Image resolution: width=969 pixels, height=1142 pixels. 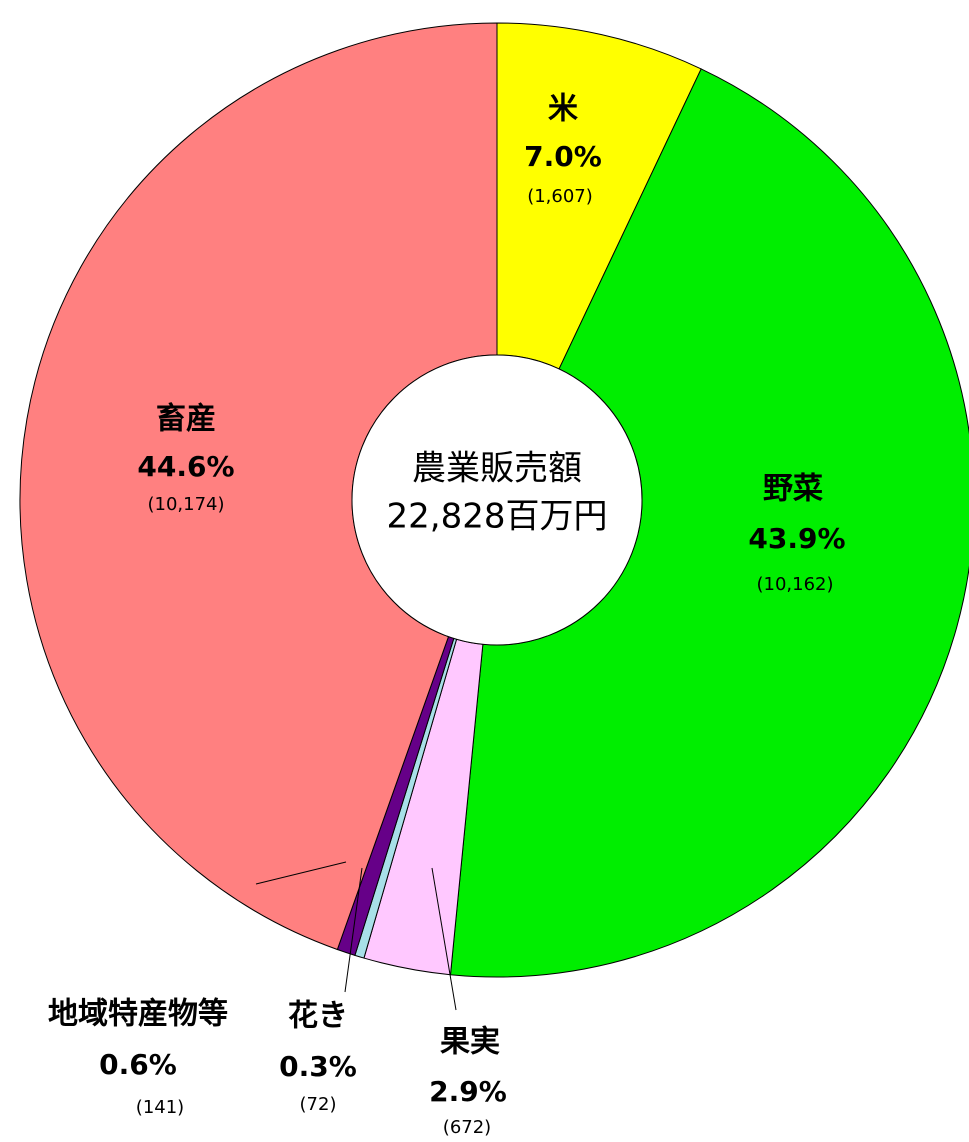 What do you see at coordinates (563, 156) in the screenshot?
I see `share-label: 7.0%` at bounding box center [563, 156].